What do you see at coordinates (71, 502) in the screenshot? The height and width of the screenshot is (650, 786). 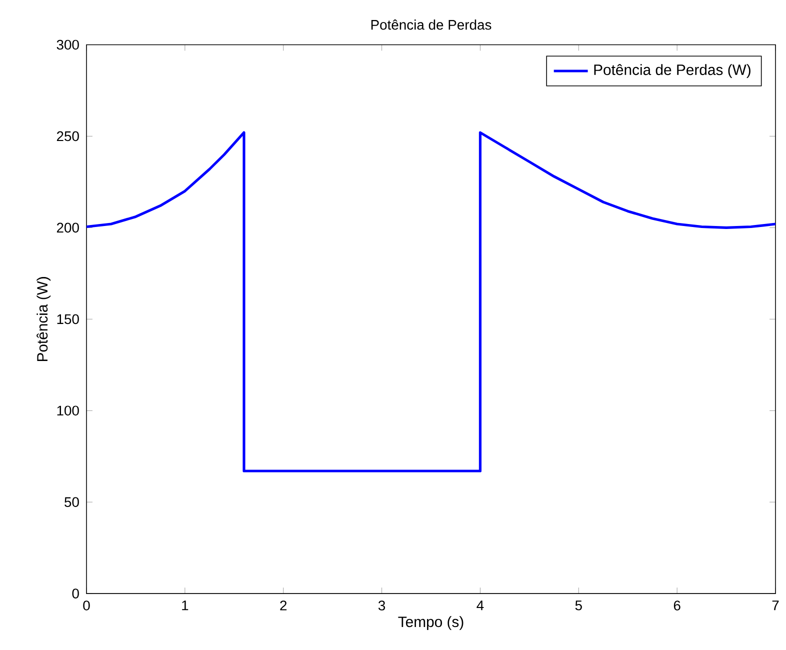 I see `y-tick-label: 50` at bounding box center [71, 502].